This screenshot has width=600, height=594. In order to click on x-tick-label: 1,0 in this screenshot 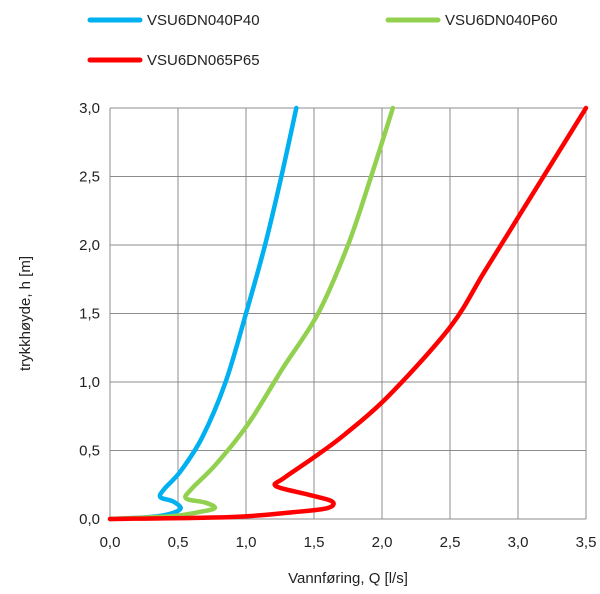, I will do `click(246, 542)`.